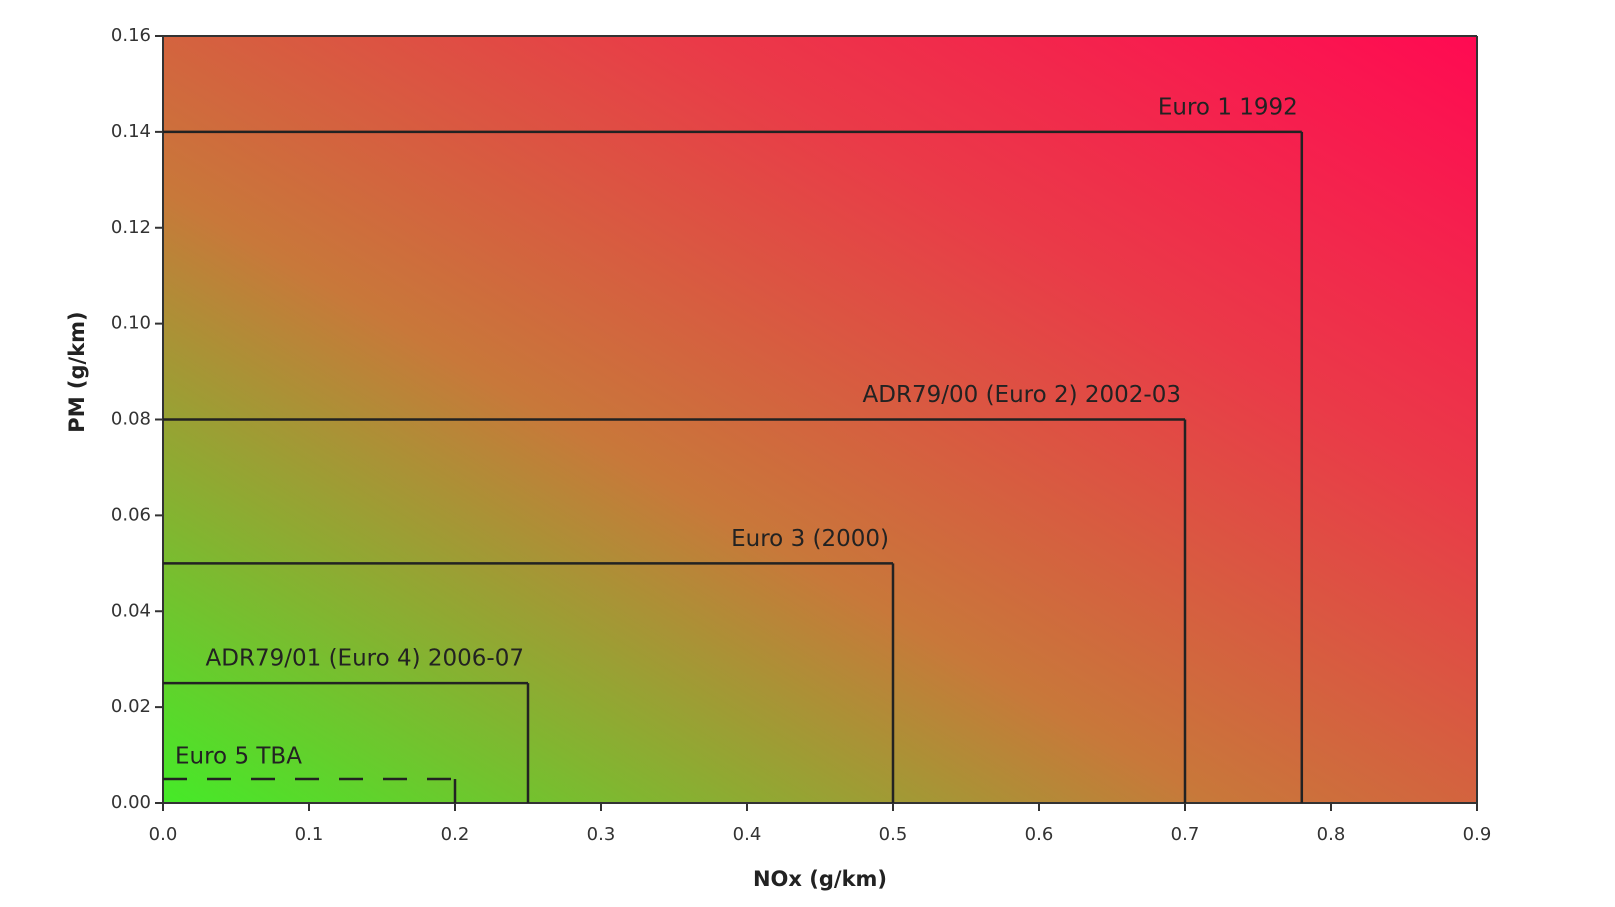  I want to click on series-label: Euro 1 1992, so click(1228, 107).